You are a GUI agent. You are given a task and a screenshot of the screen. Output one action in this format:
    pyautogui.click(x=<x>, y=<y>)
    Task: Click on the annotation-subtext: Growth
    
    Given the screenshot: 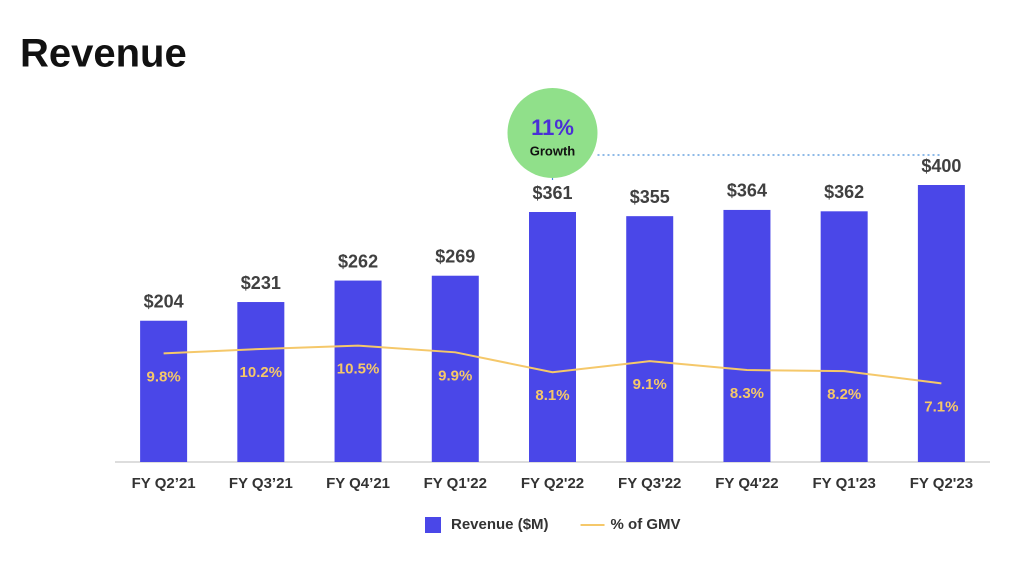 What is the action you would take?
    pyautogui.click(x=553, y=150)
    